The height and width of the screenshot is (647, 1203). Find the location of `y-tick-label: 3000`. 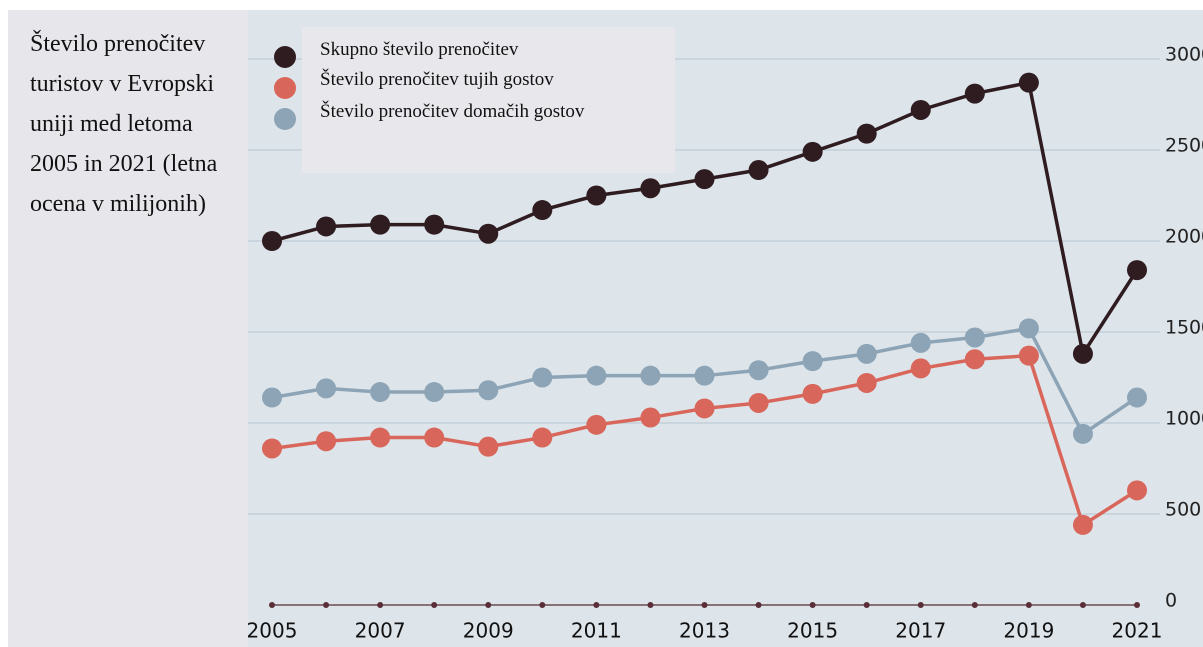

y-tick-label: 3000 is located at coordinates (1184, 55).